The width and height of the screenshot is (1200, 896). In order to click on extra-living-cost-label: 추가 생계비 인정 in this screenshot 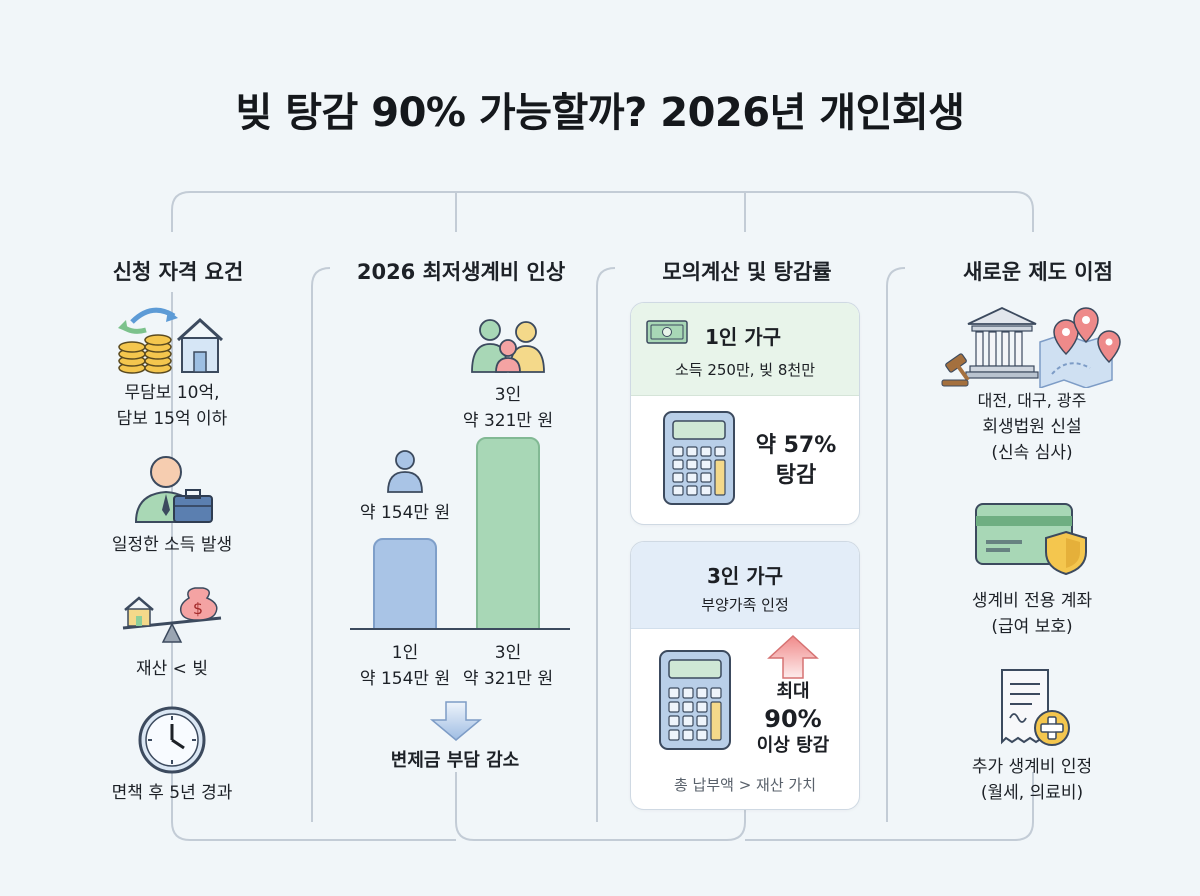, I will do `click(1032, 767)`.